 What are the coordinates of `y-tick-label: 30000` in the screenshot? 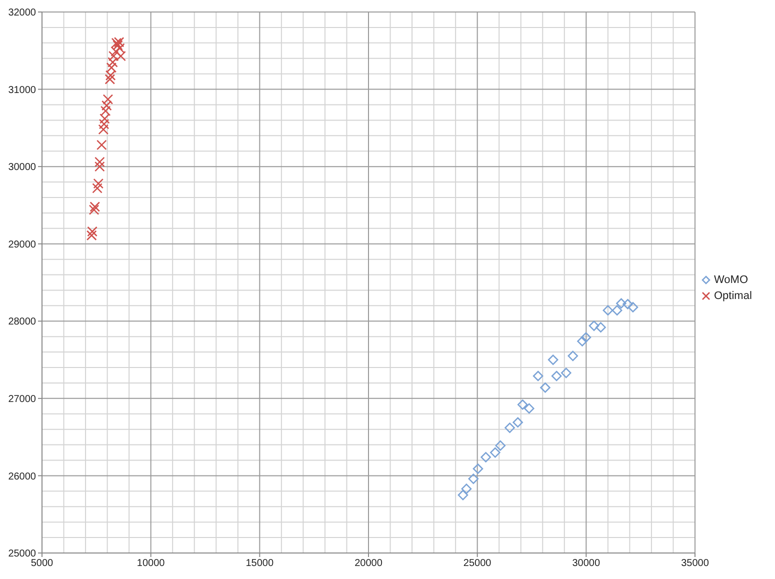 It's located at (22, 168).